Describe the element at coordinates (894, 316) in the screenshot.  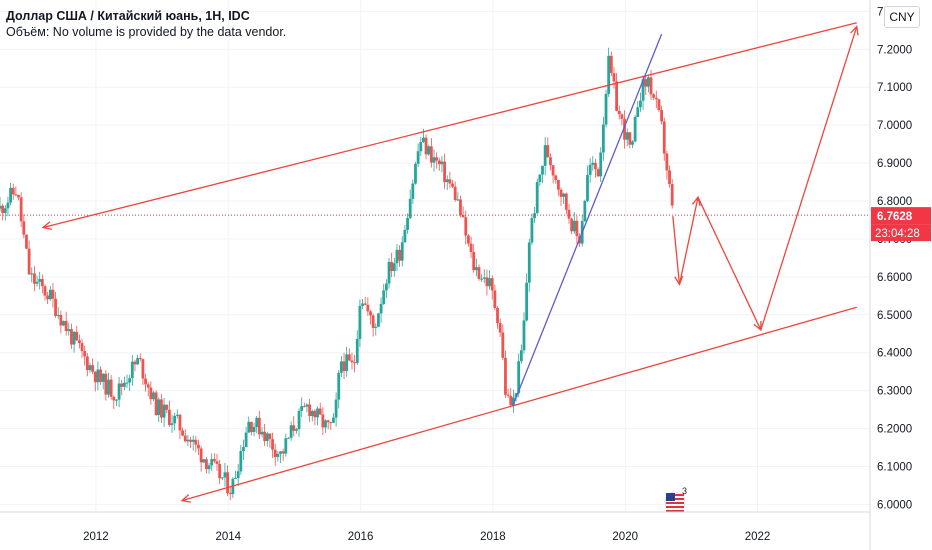
I see `y-tick-label: 6.5000` at that location.